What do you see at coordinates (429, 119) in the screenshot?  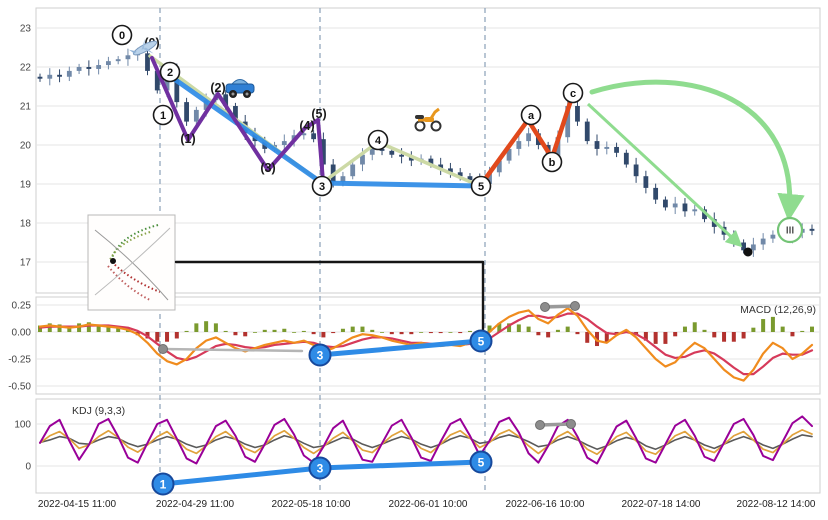 I see `scooter-deck` at bounding box center [429, 119].